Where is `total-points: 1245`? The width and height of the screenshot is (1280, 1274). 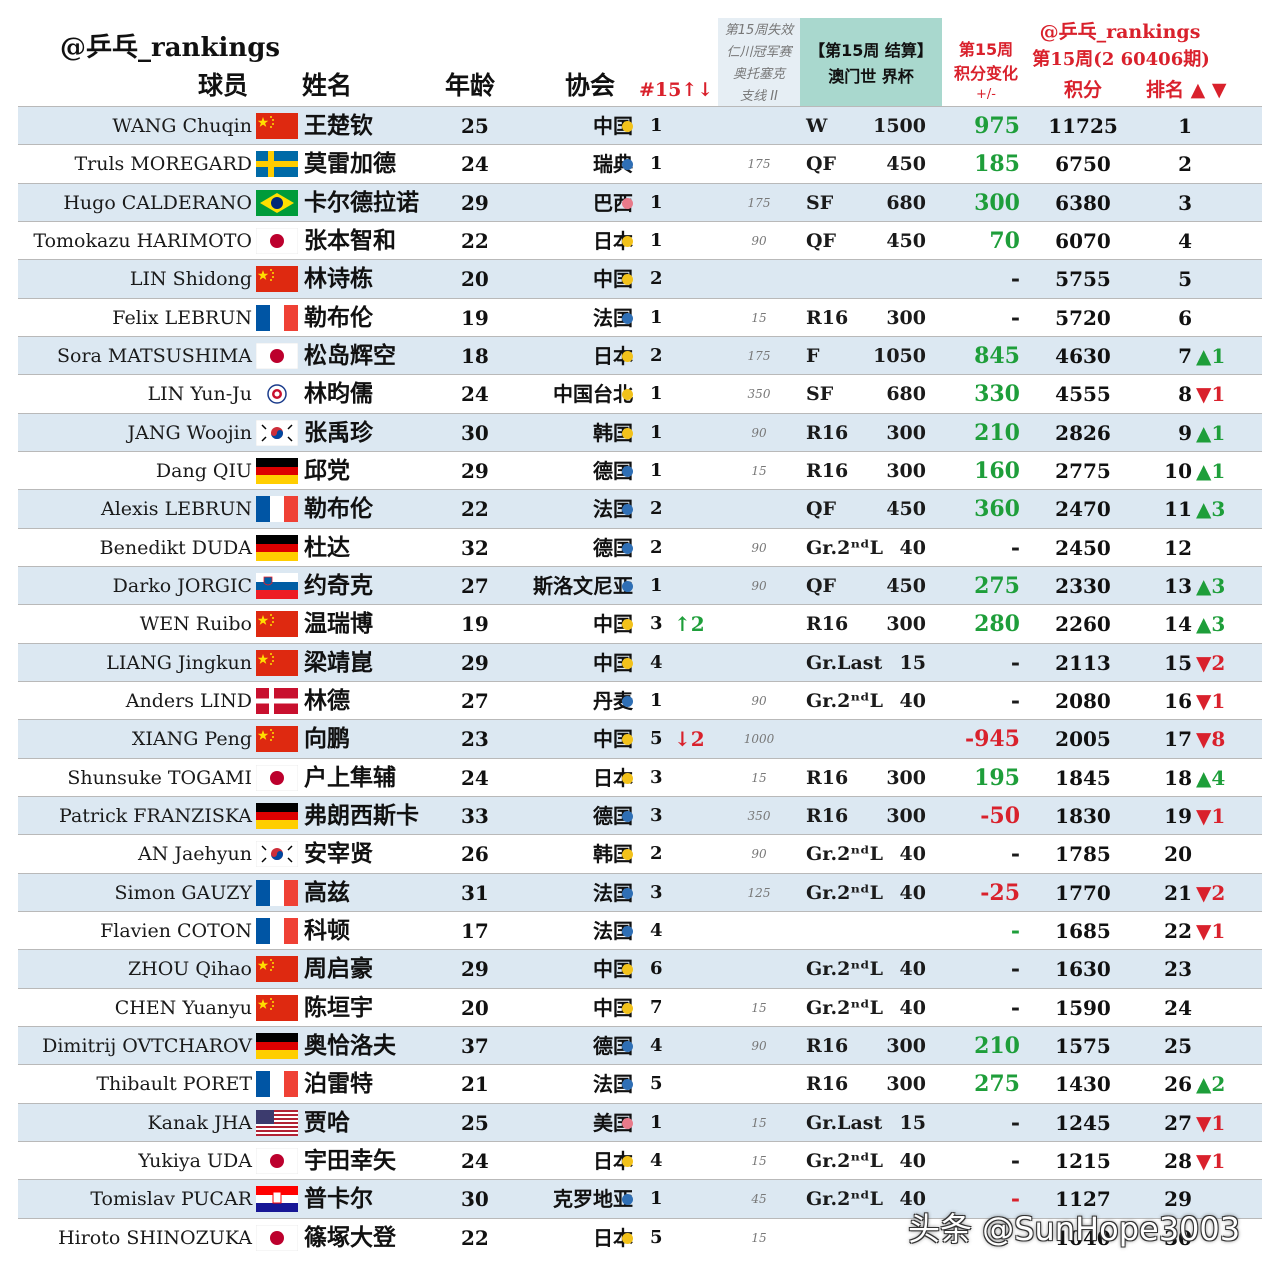 total-points: 1245 is located at coordinates (1083, 1122).